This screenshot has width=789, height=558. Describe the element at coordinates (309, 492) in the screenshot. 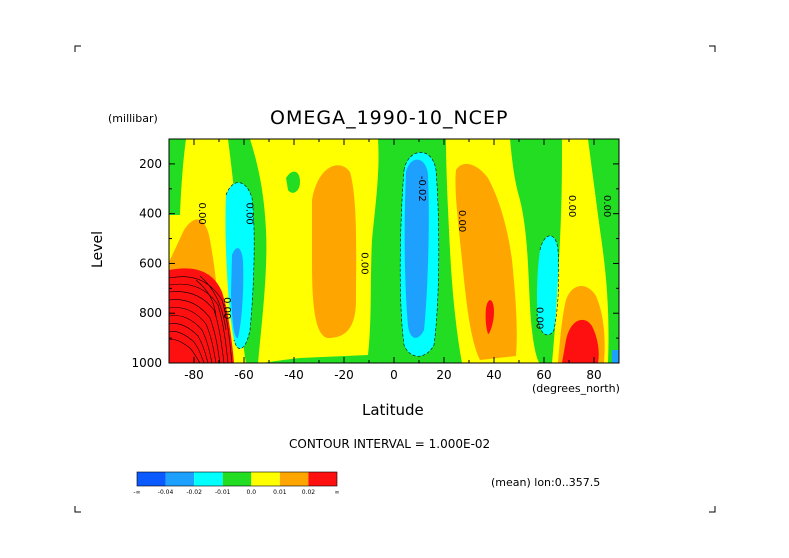

I see `colorbar-label: 0.02` at that location.